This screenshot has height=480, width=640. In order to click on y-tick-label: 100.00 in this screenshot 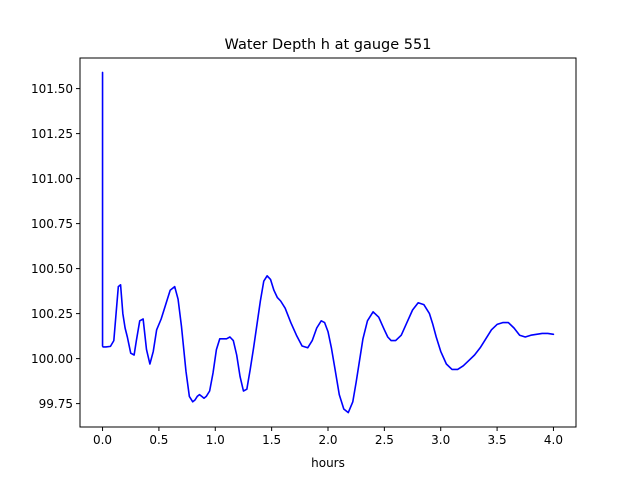, I will do `click(52, 359)`.